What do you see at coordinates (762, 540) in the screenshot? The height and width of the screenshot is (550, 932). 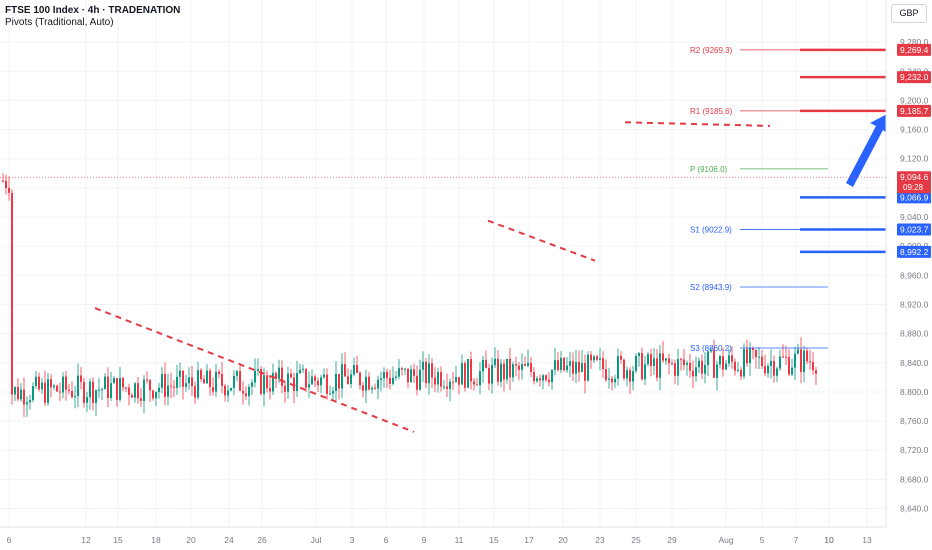 I see `x-tick-label: 5` at bounding box center [762, 540].